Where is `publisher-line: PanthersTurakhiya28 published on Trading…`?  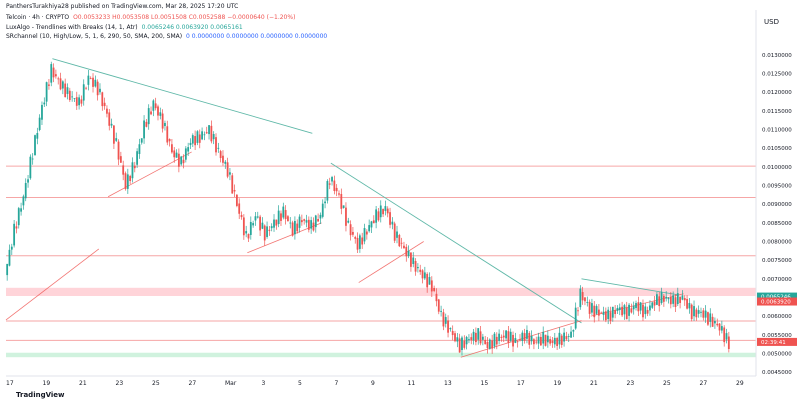 publisher-line: PanthersTurakhiya28 published on Trading… is located at coordinates (122, 6).